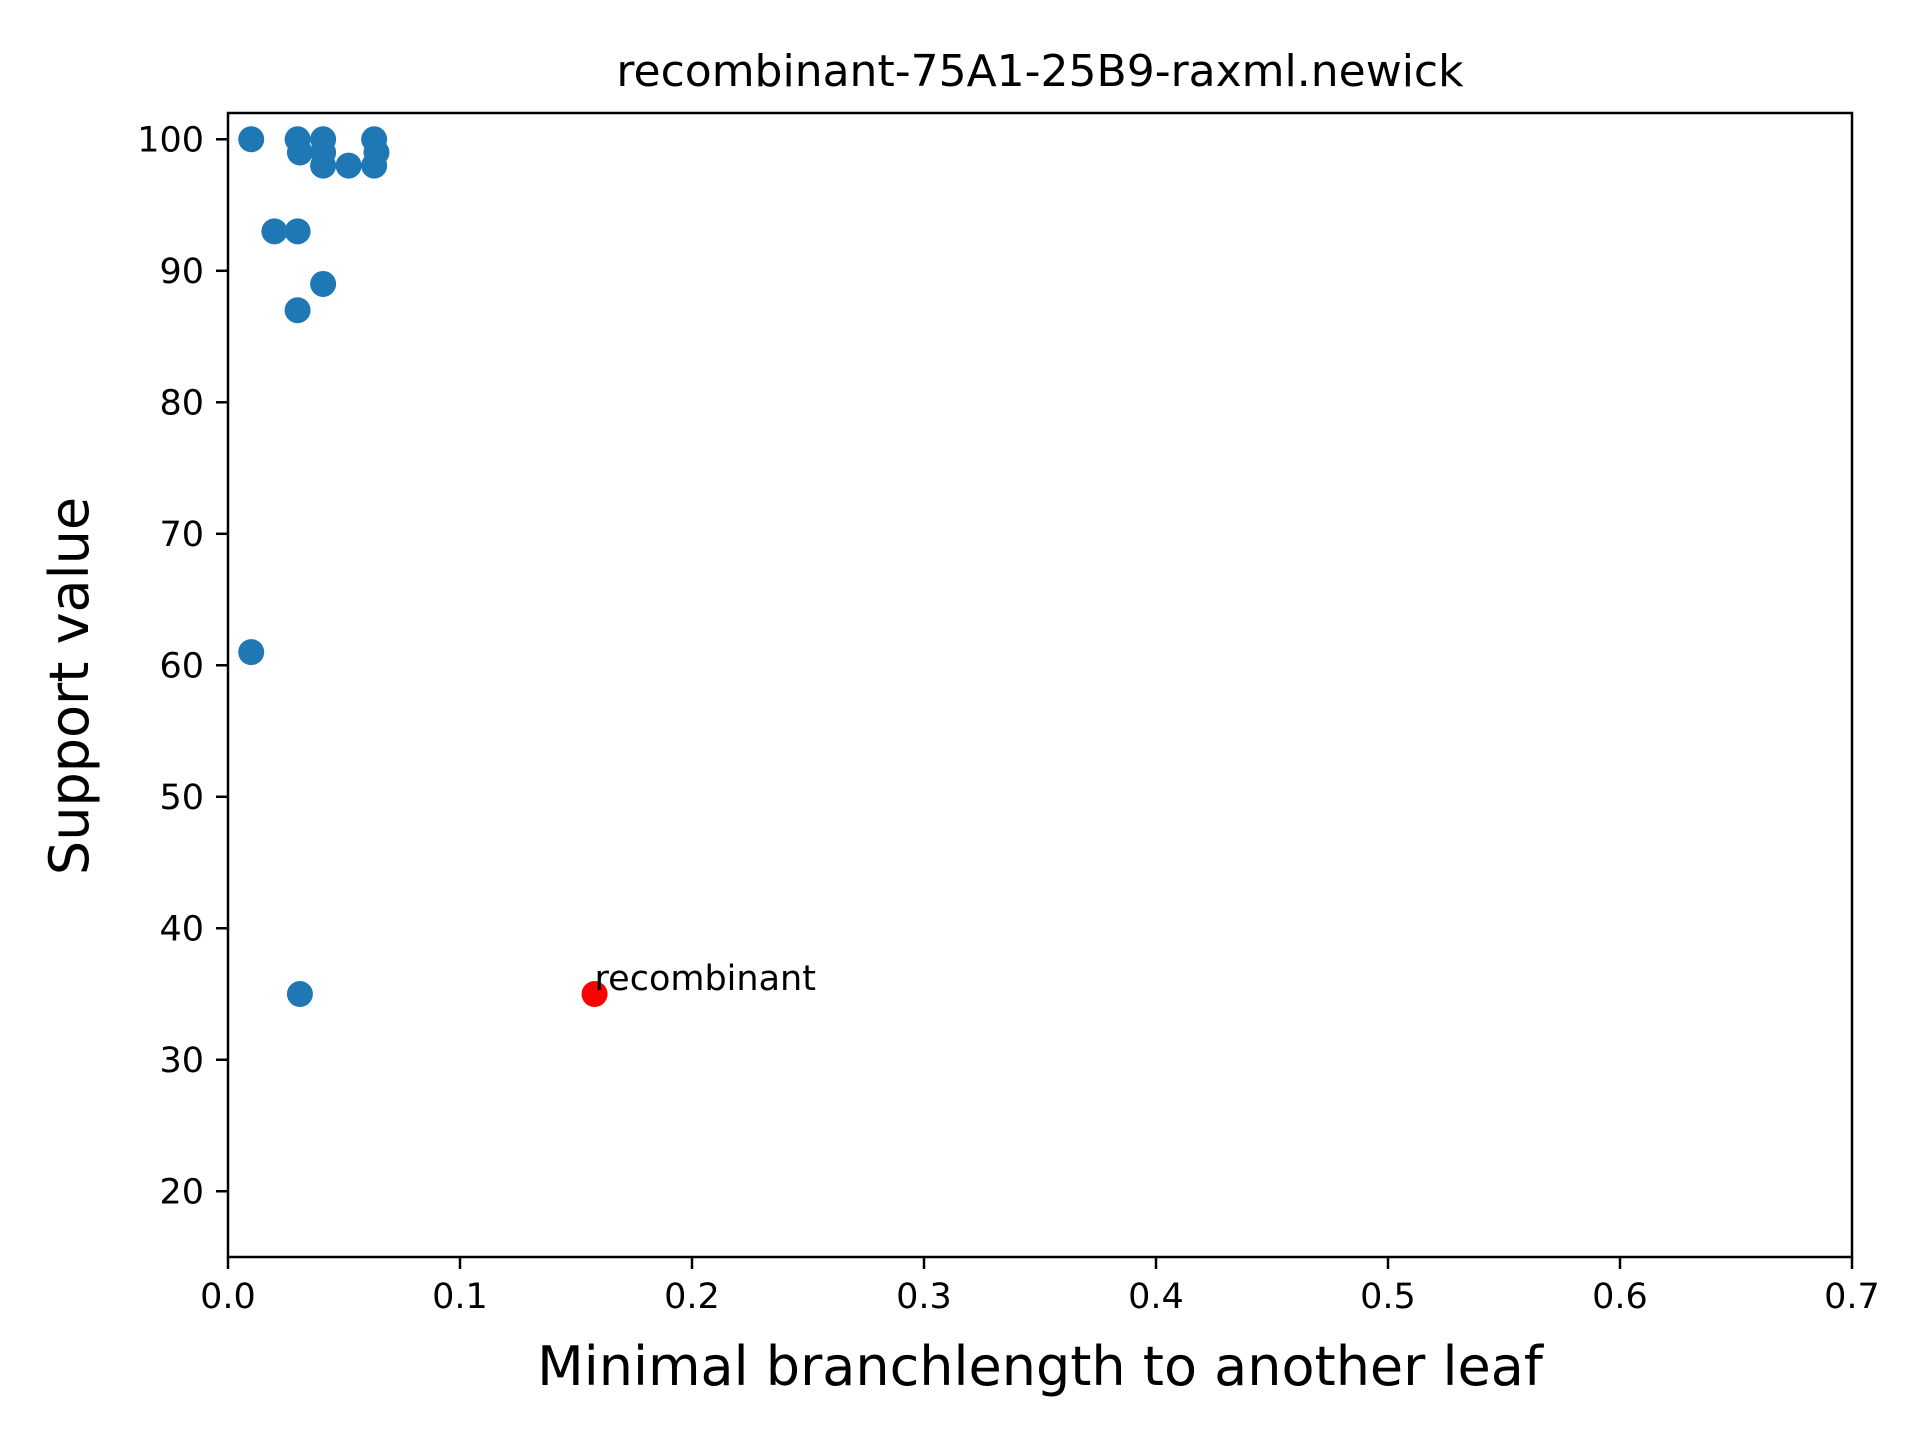  What do you see at coordinates (1620, 1297) in the screenshot?
I see `x-tick-label: 0.6` at bounding box center [1620, 1297].